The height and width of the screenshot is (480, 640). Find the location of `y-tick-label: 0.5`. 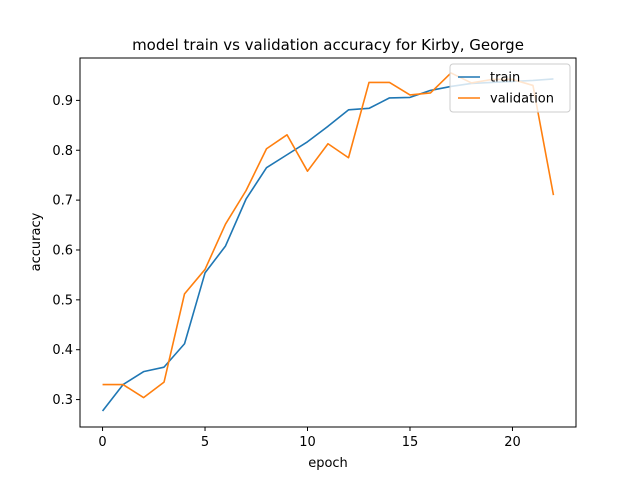

y-tick-label: 0.5 is located at coordinates (62, 300).